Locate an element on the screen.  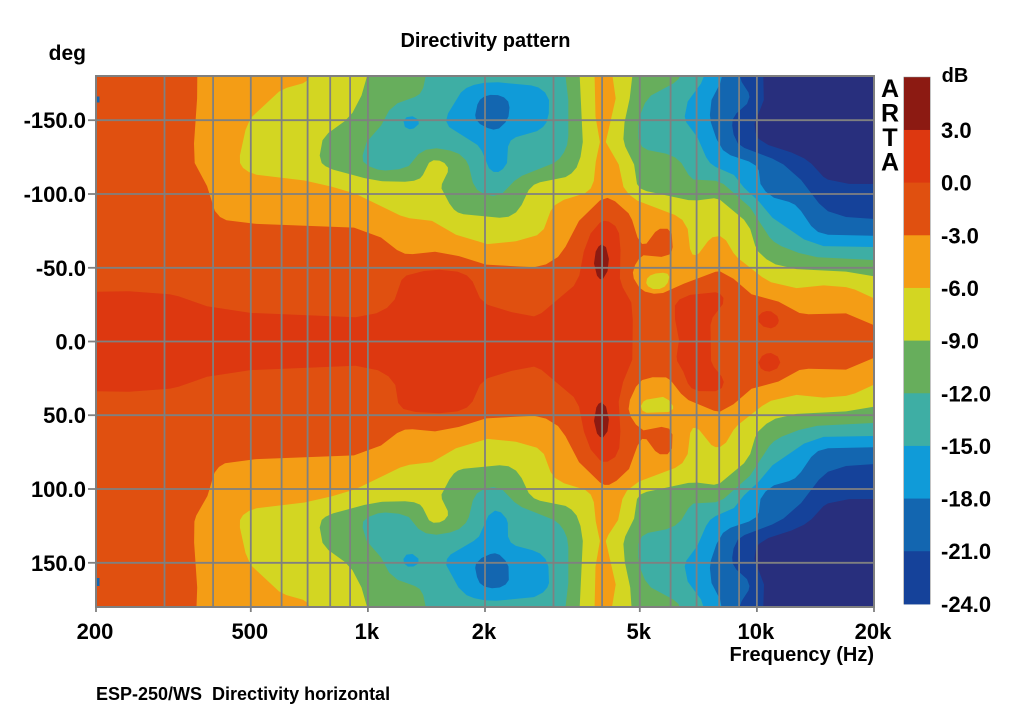
svg-text: 500 is located at coordinates (249, 631).